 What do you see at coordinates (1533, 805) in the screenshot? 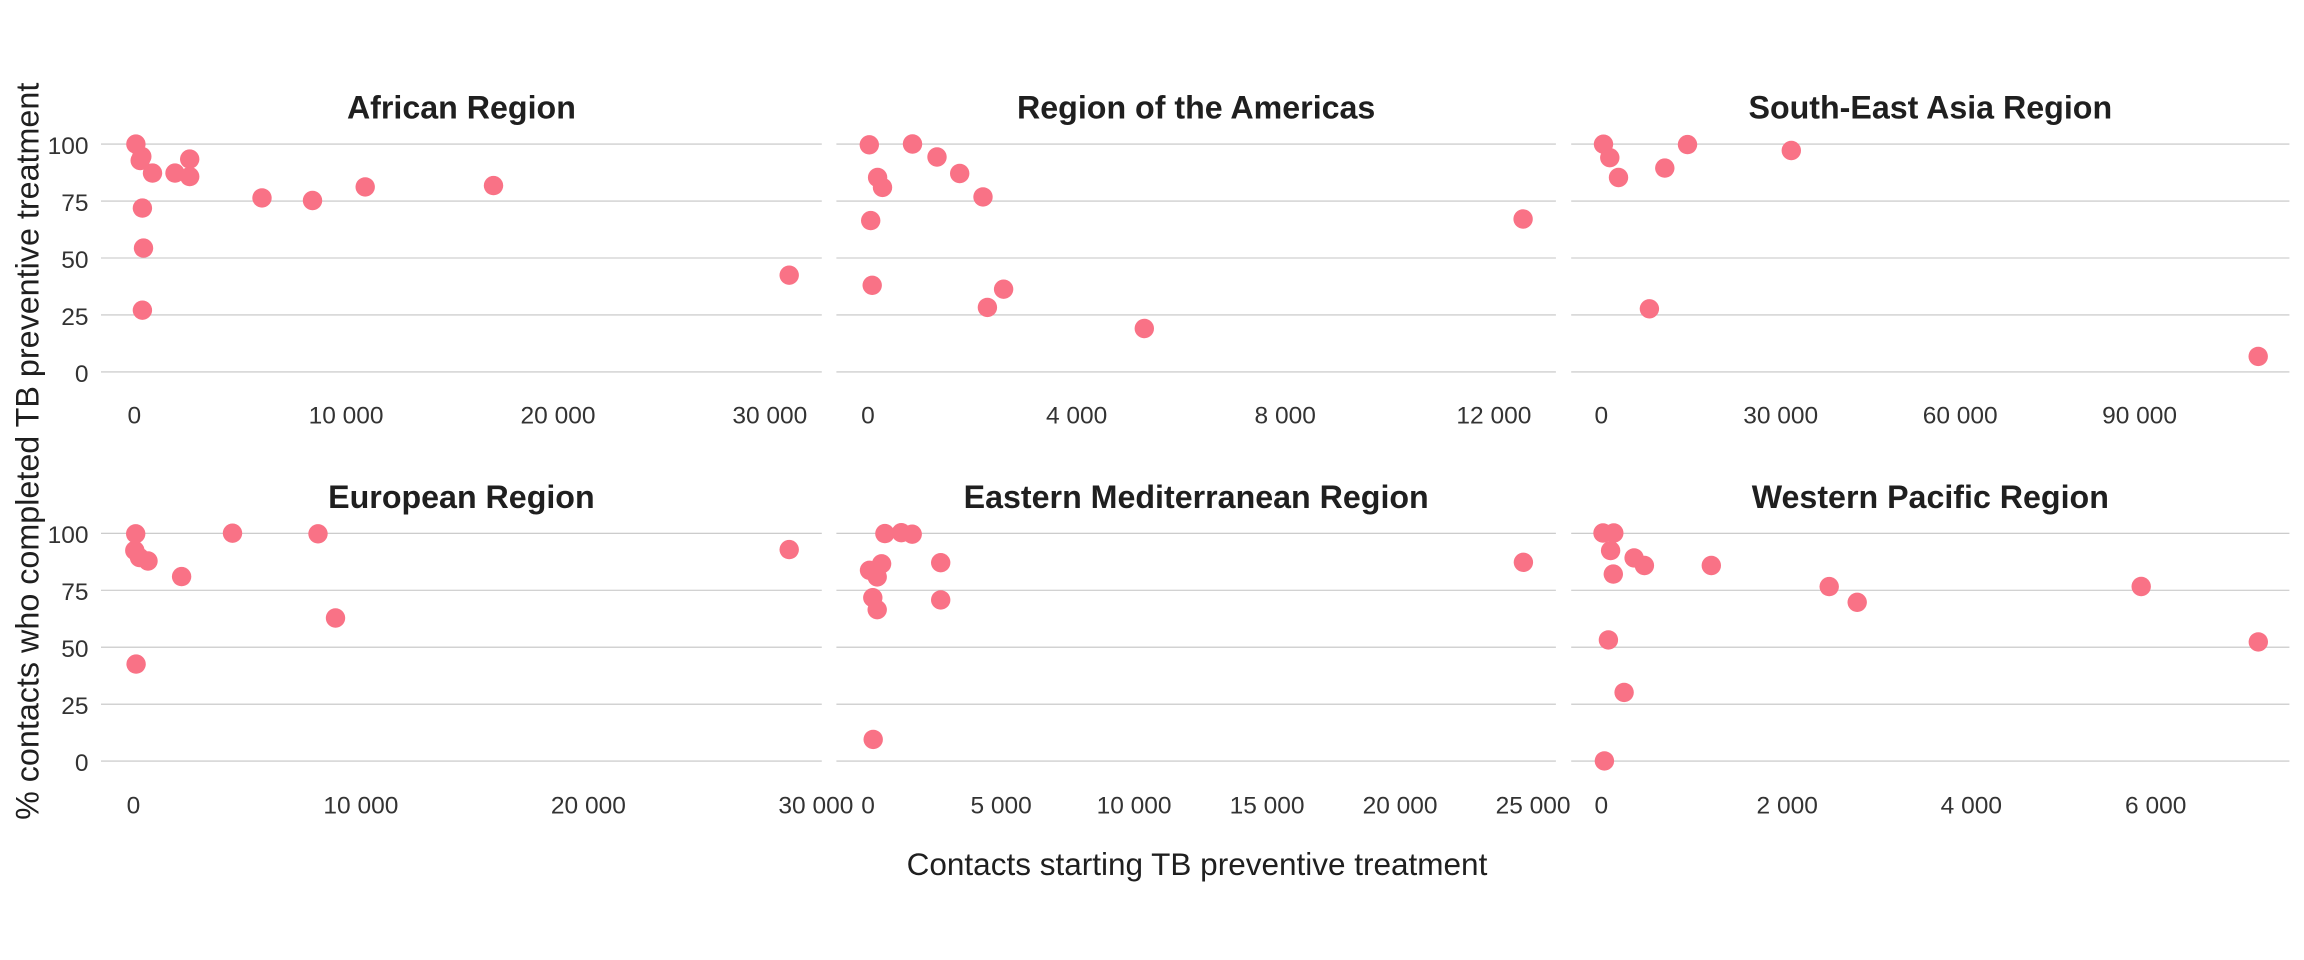
I see `svg-text: 25 000` at bounding box center [1533, 805].